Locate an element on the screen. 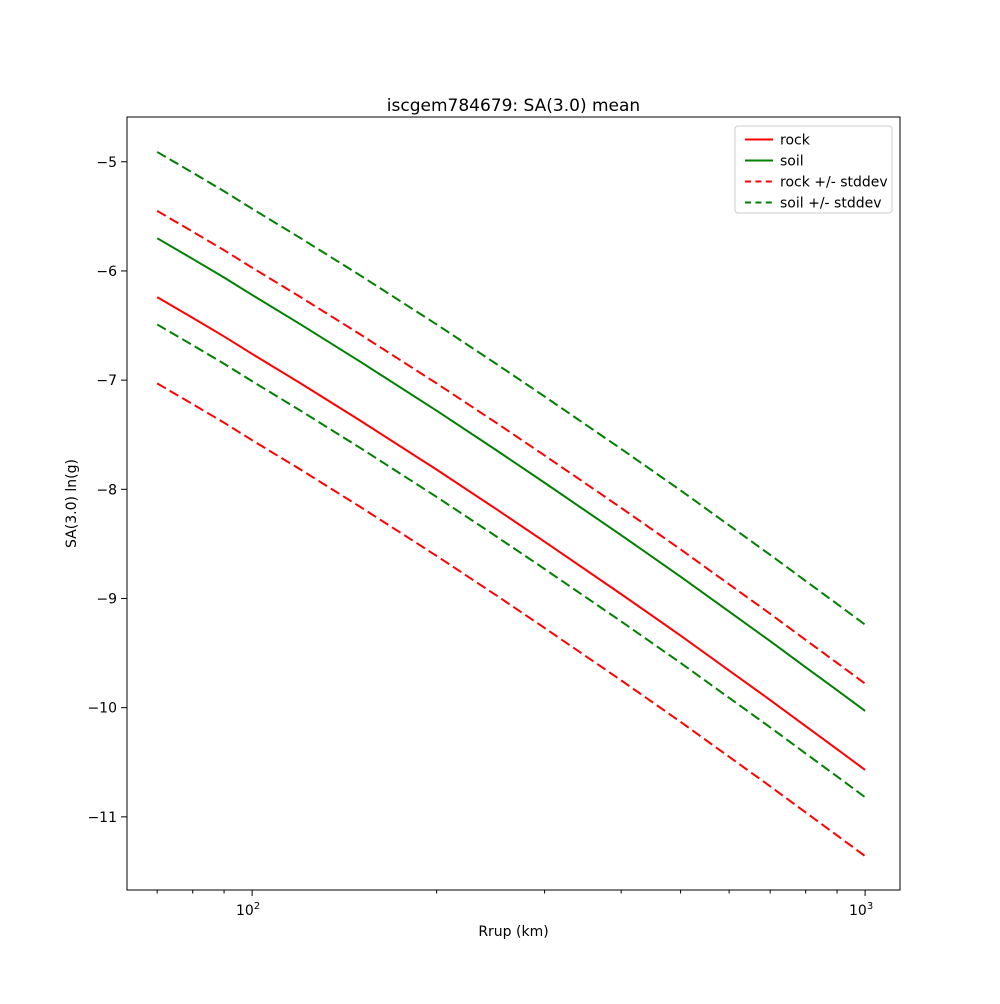 Image resolution: width=1000 pixels, height=1004 pixels. legend-label-soil: soil is located at coordinates (792, 162).